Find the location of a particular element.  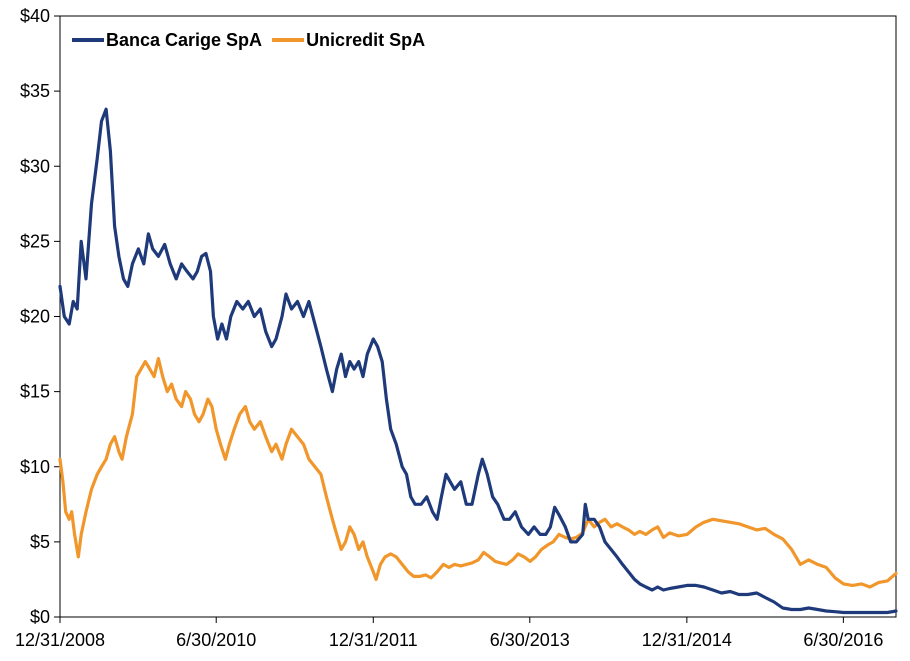

y-tick-label: $30 is located at coordinates (35, 166).